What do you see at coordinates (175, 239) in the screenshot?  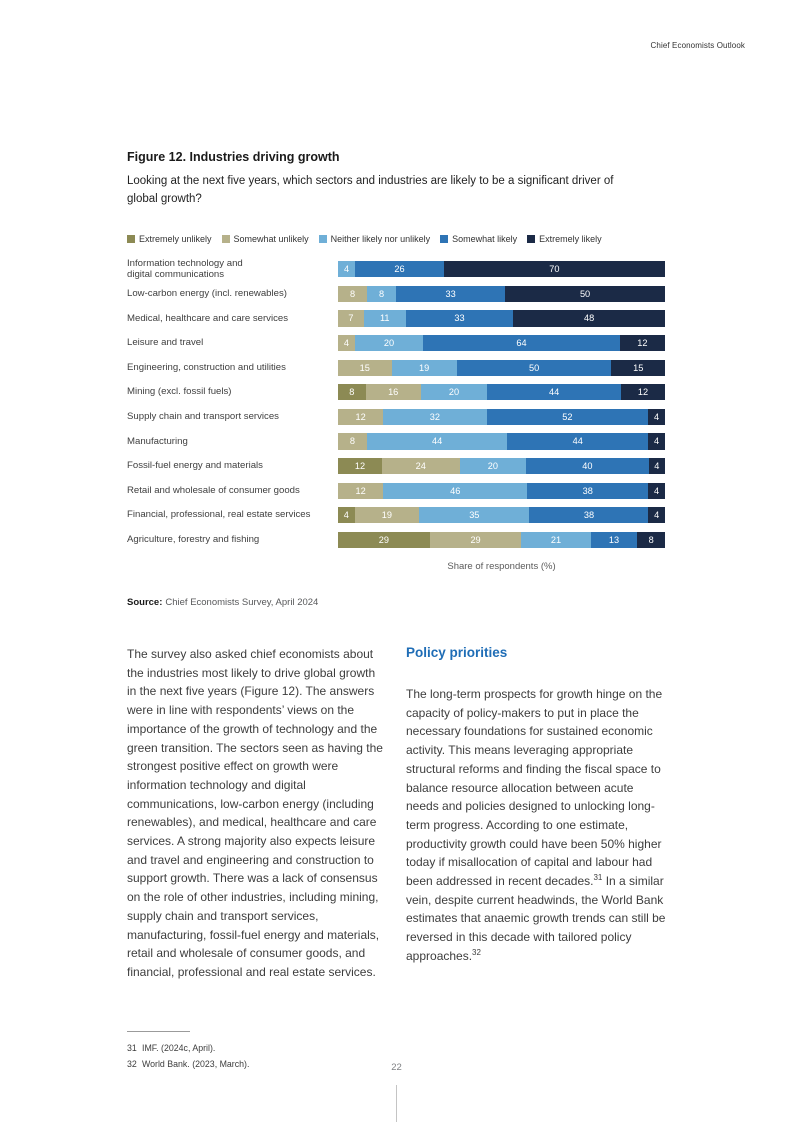 I see `legend-label: Extremely unlikely` at bounding box center [175, 239].